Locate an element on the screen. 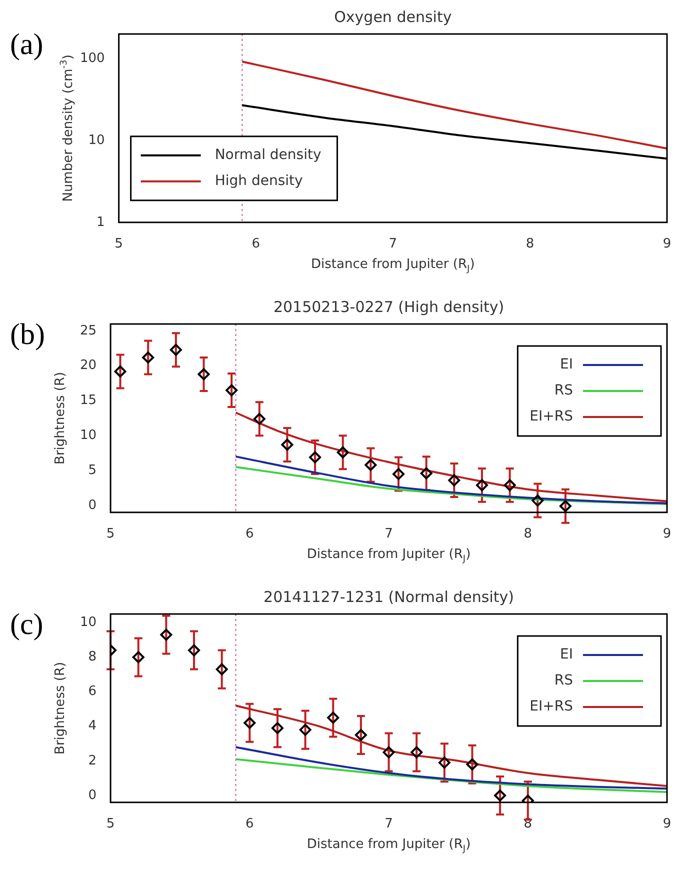  y-tick-label: 2 is located at coordinates (92, 760).